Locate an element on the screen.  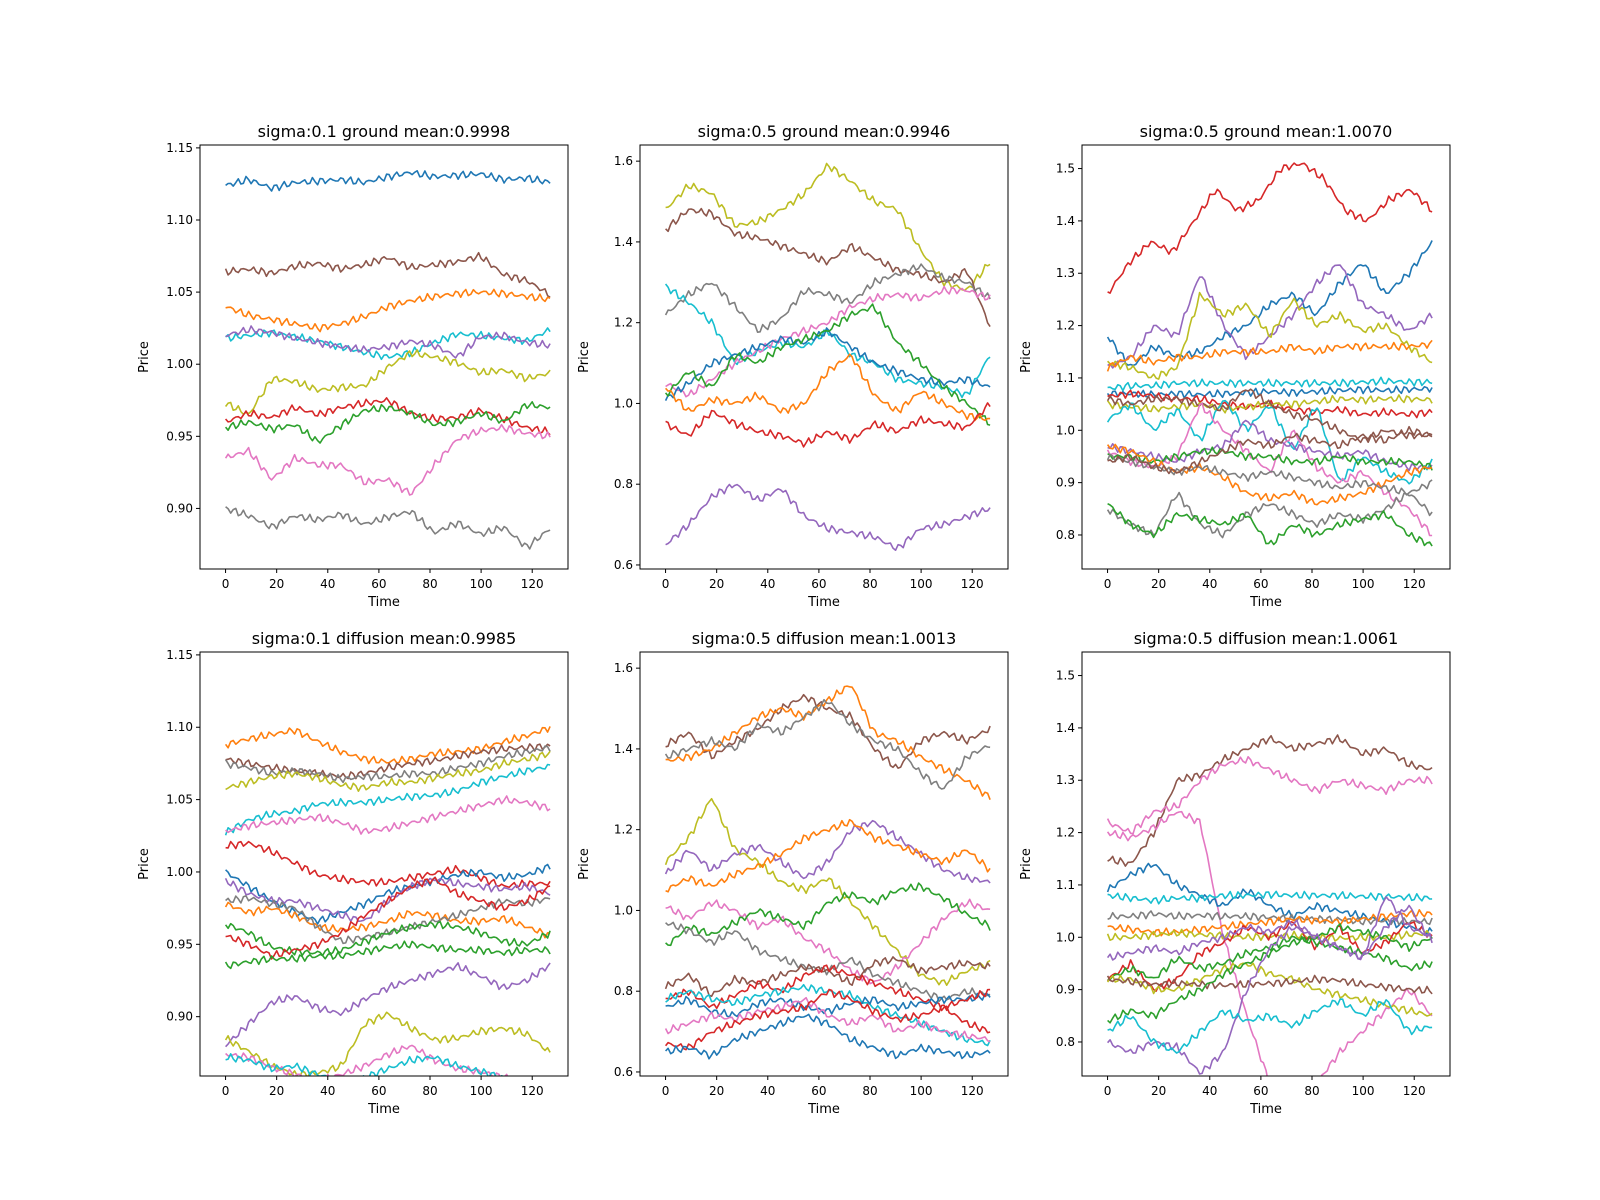
y-tick-label: 0.8 is located at coordinates (1065, 535).